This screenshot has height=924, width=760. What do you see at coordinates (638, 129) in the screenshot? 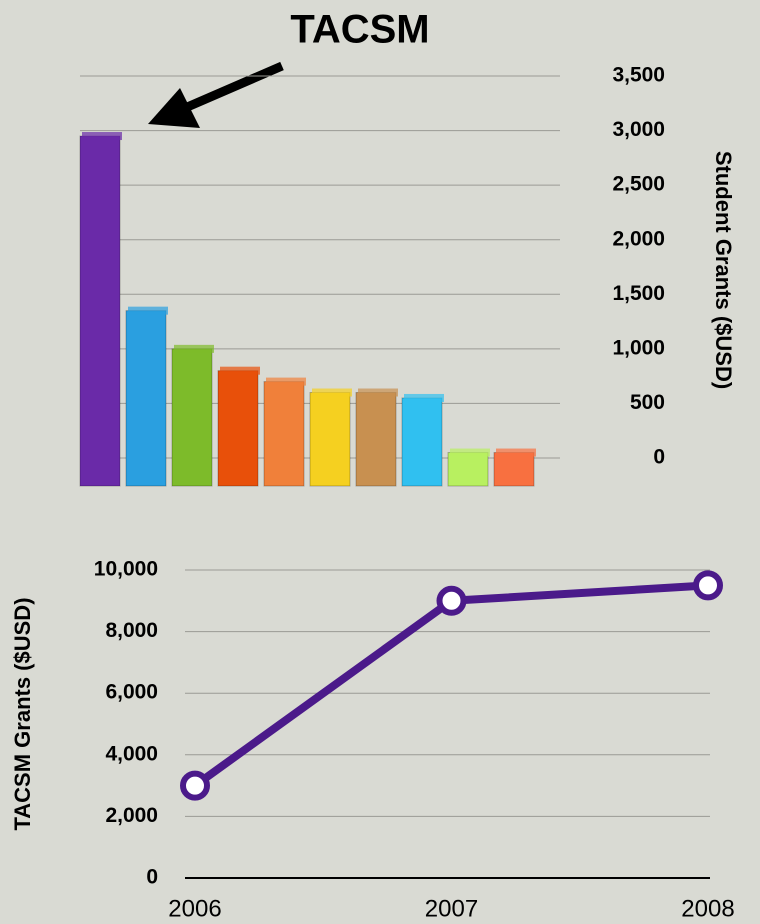
I see `y-tick-label: 3,000` at bounding box center [638, 129].